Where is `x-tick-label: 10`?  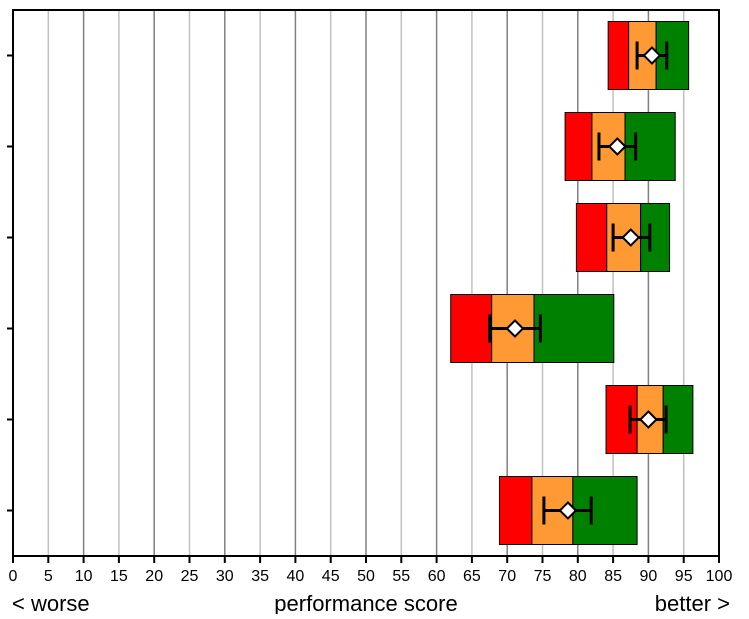
x-tick-label: 10 is located at coordinates (84, 576).